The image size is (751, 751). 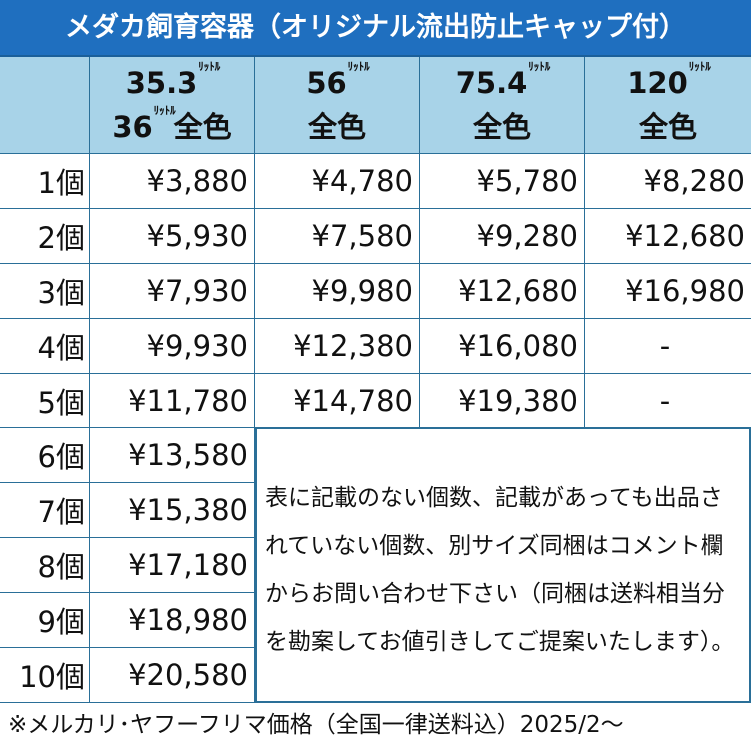 What do you see at coordinates (172, 566) in the screenshot?
I see `price-cell: ¥17,180` at bounding box center [172, 566].